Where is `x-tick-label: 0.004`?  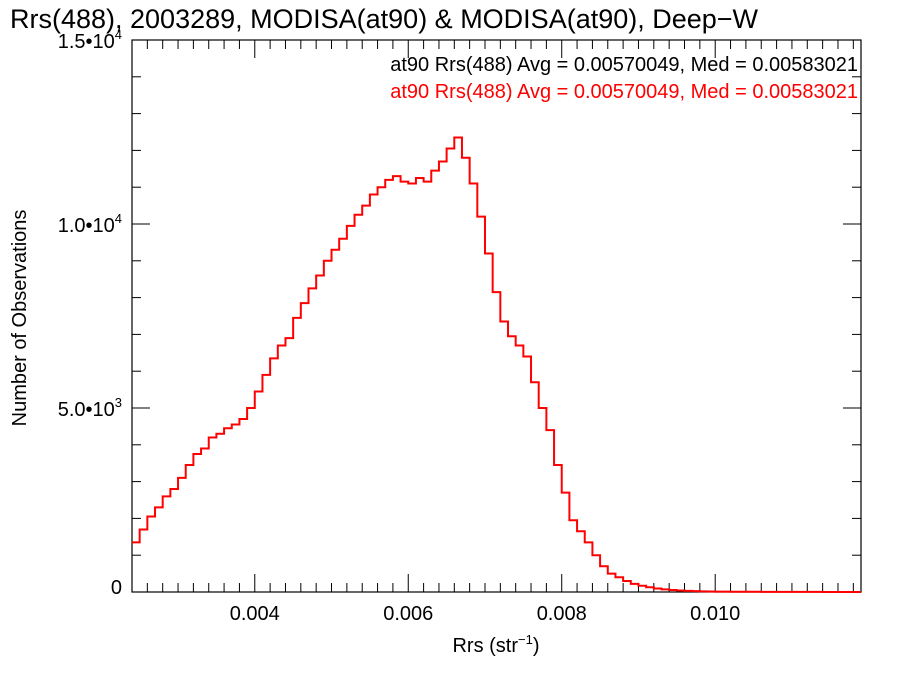
x-tick-label: 0.004 is located at coordinates (255, 614).